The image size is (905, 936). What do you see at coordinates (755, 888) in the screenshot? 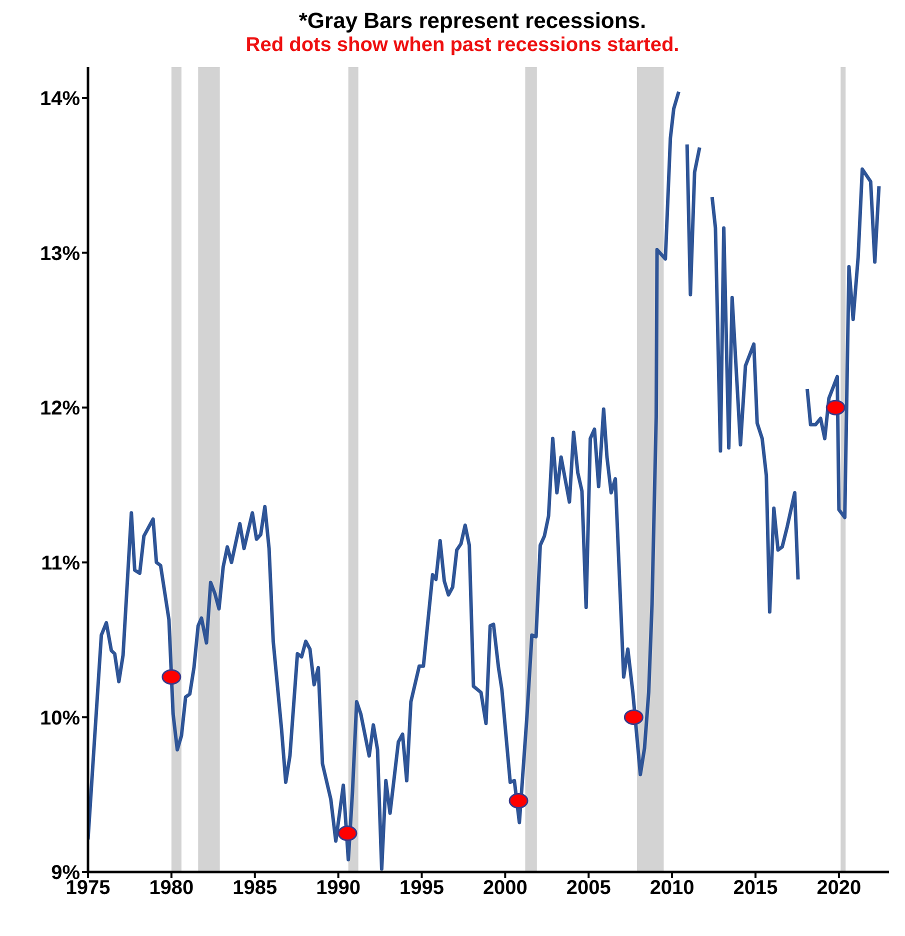
I see `x-tick-label: 2015` at bounding box center [755, 888].